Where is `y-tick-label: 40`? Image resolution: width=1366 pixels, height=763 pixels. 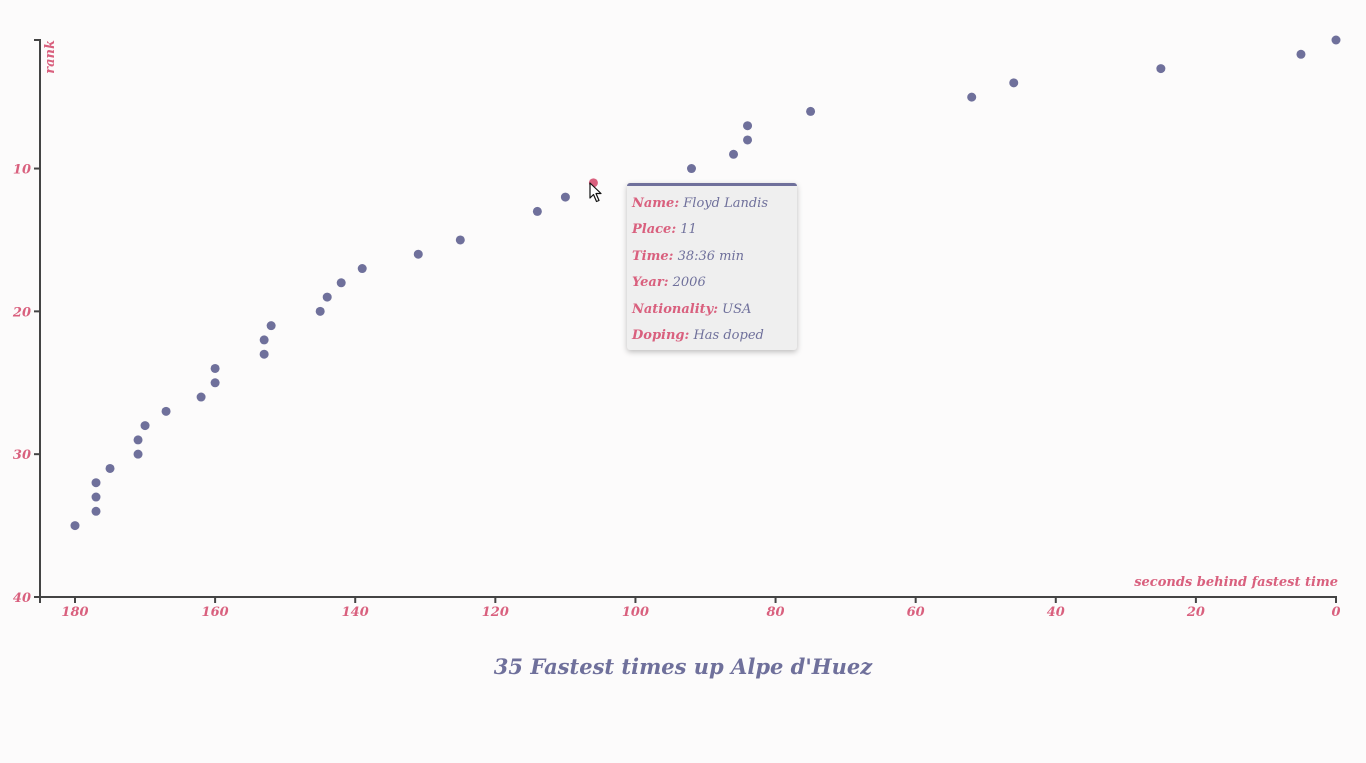 y-tick-label: 40 is located at coordinates (22, 598).